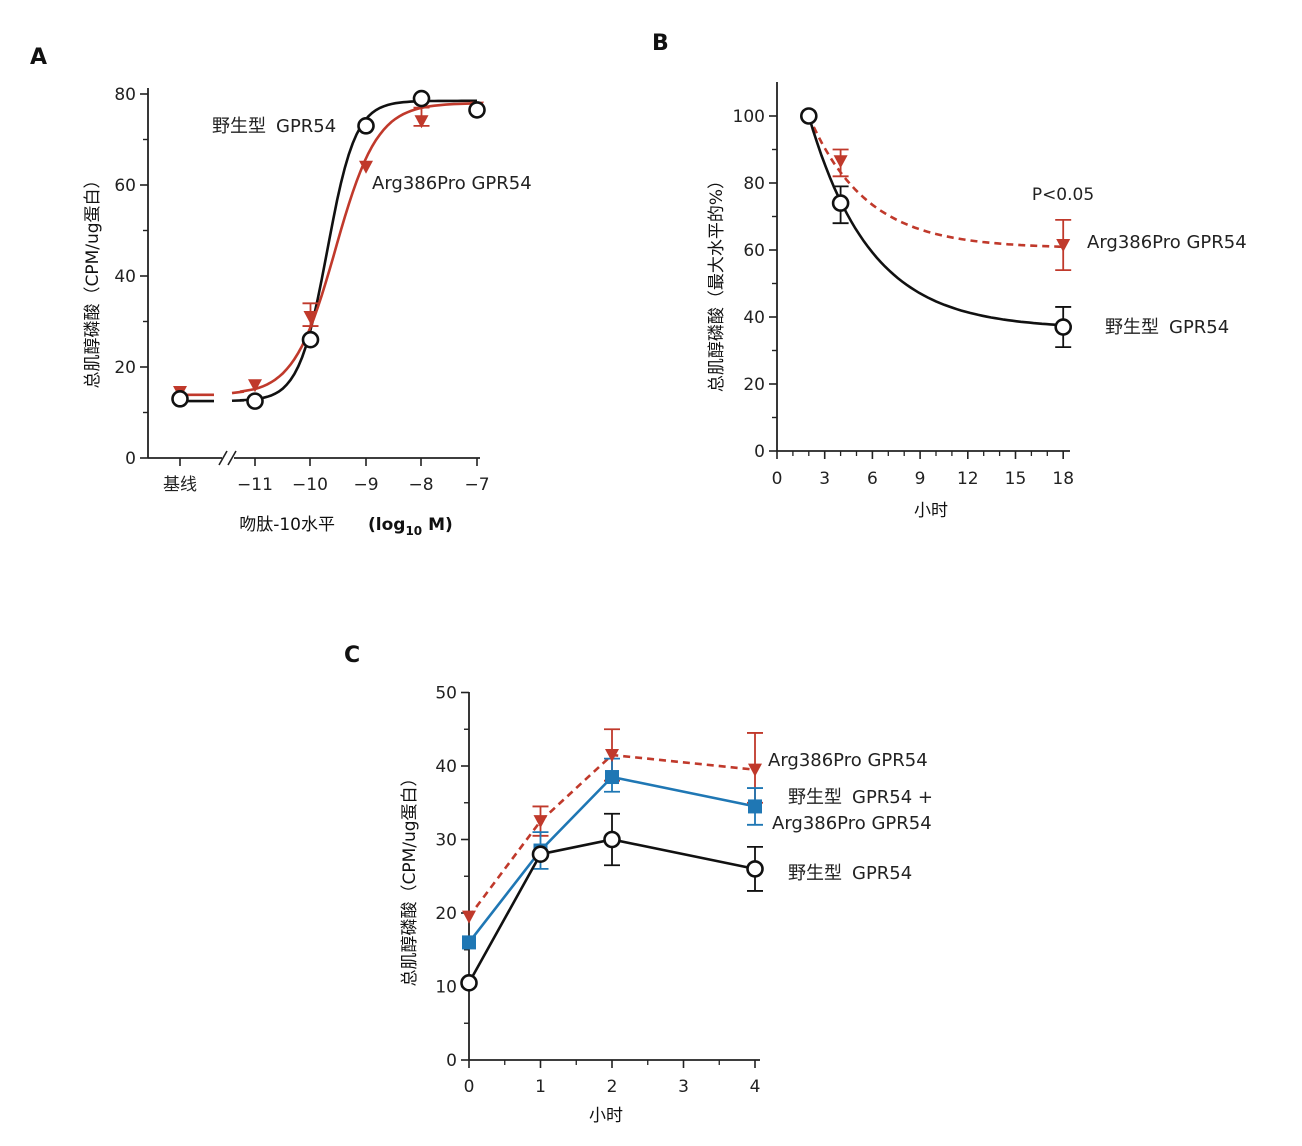 Image resolution: width=1302 pixels, height=1146 pixels. What do you see at coordinates (446, 694) in the screenshot?
I see `panel-c-y-tick-label: 50` at bounding box center [446, 694].